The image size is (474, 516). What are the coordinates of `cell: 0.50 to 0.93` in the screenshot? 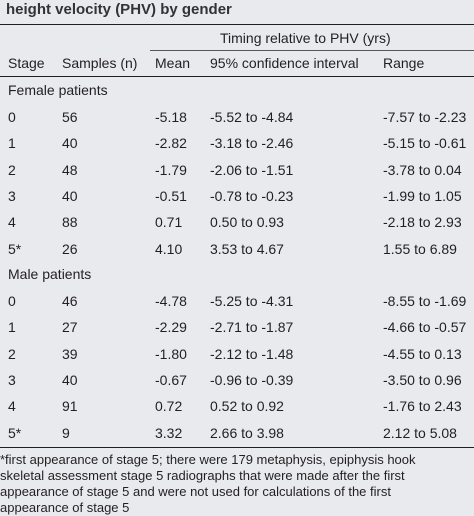 It's located at (247, 222).